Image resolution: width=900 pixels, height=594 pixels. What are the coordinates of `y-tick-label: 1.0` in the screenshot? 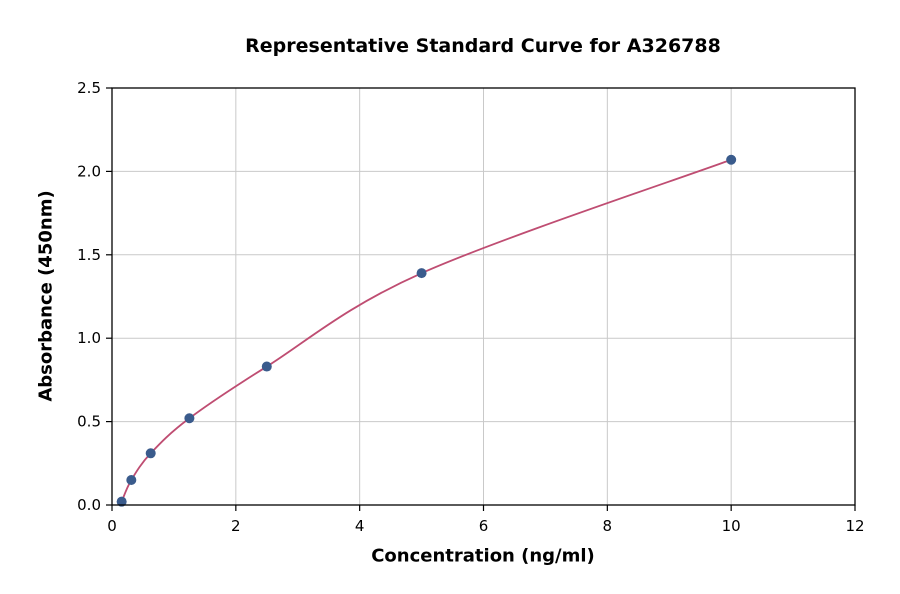 It's located at (89, 338).